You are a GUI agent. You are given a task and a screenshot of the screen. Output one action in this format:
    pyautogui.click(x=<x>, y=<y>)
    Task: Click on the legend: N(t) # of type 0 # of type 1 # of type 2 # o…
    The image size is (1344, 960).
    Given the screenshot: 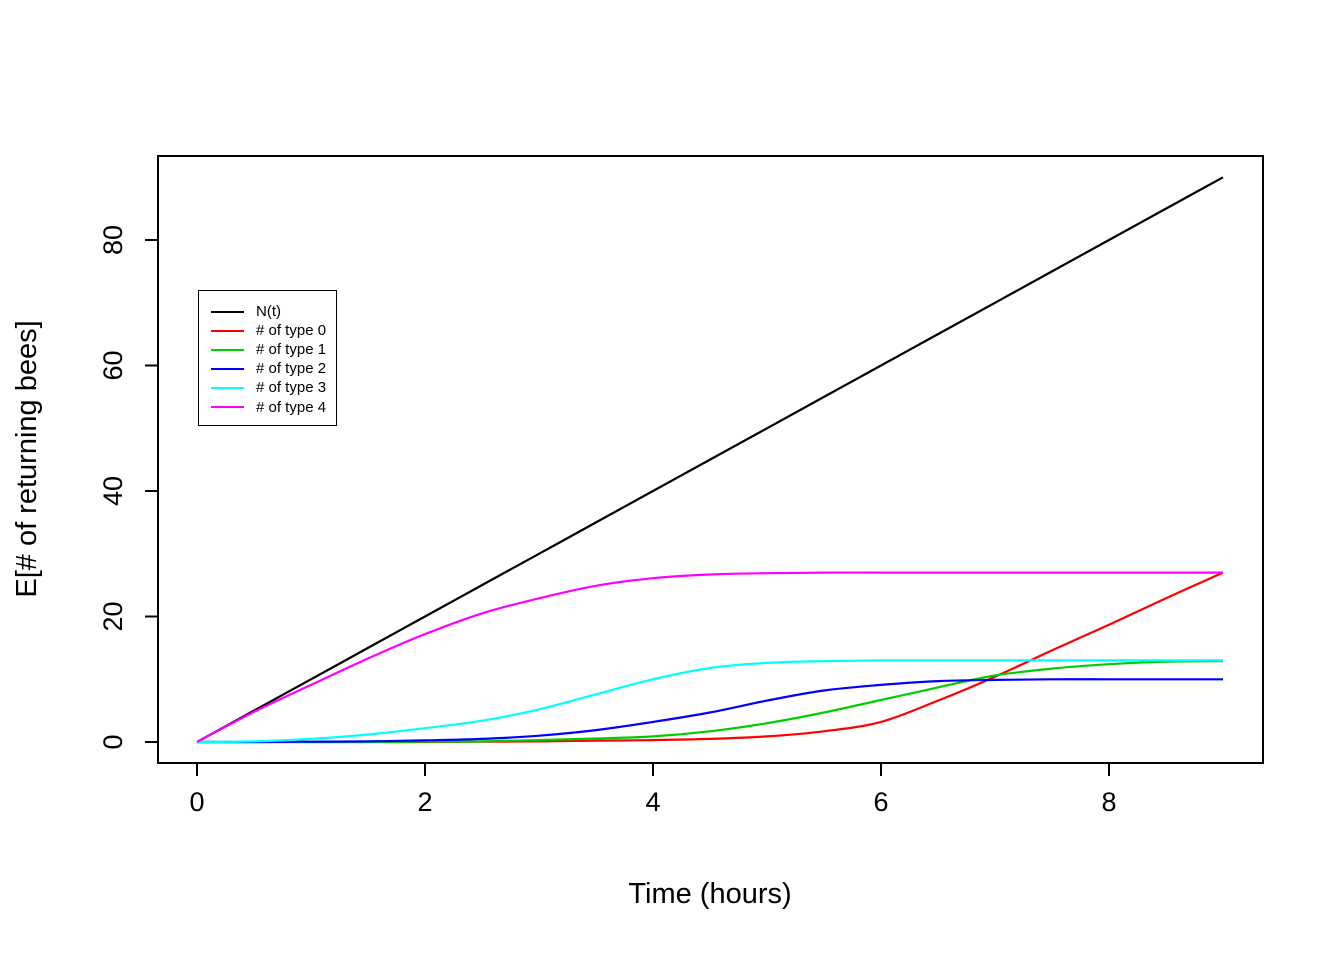 What is the action you would take?
    pyautogui.click(x=267, y=358)
    